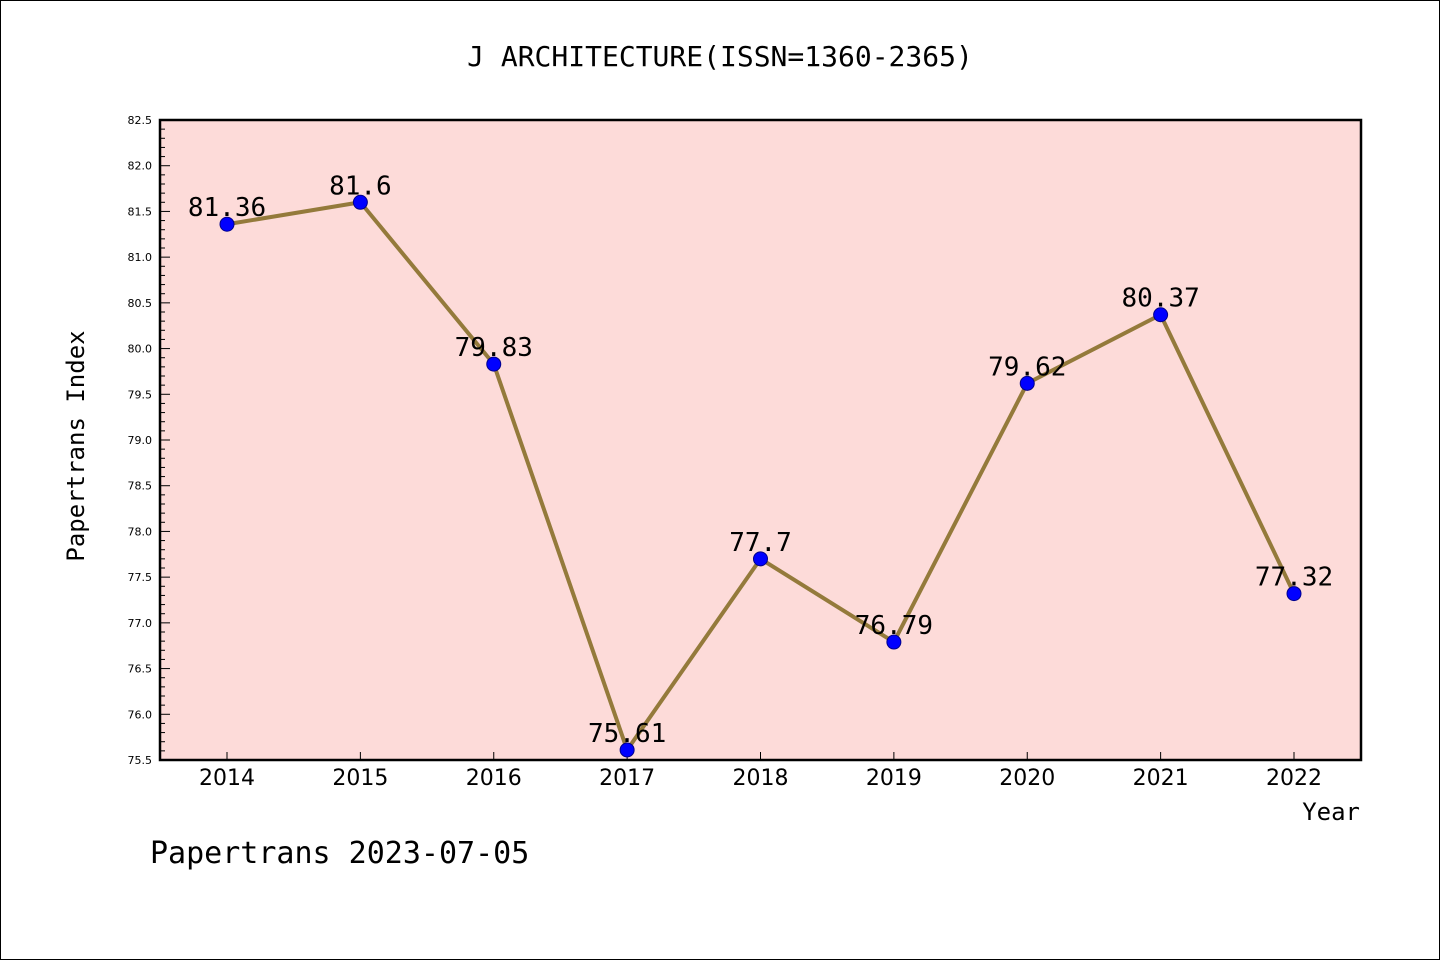 The width and height of the screenshot is (1440, 960). I want to click on y-tick-label: 77.0, so click(140, 623).